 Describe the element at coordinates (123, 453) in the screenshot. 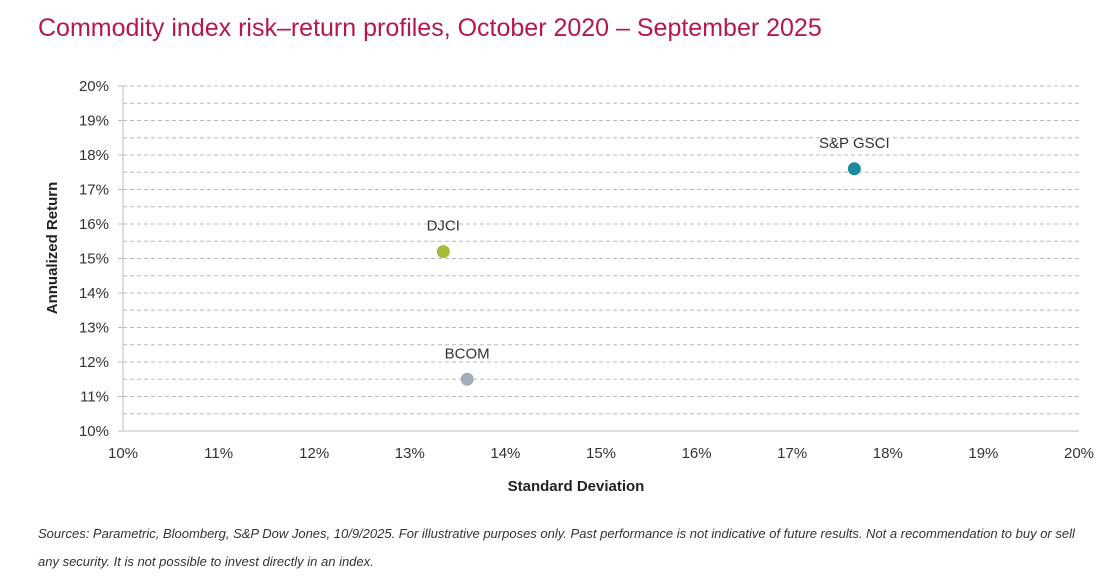

I see `x-tick-label: 10%` at that location.